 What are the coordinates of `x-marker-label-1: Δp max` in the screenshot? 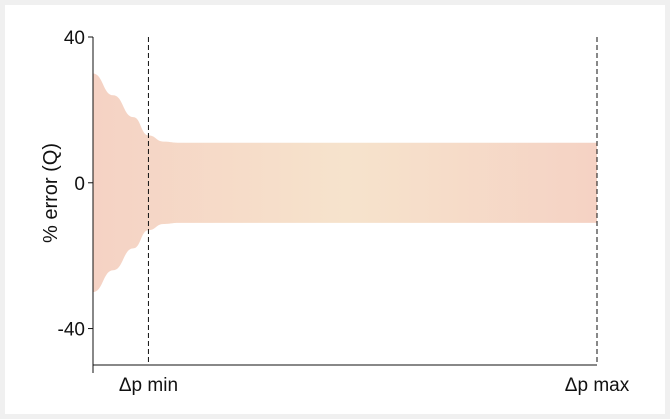 It's located at (597, 385).